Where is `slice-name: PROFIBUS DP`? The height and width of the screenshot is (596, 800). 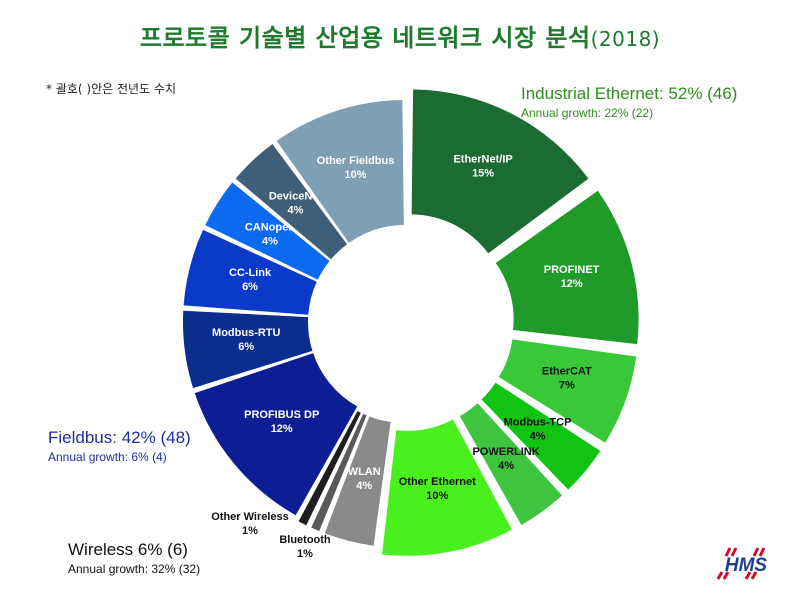 slice-name: PROFIBUS DP is located at coordinates (281, 415).